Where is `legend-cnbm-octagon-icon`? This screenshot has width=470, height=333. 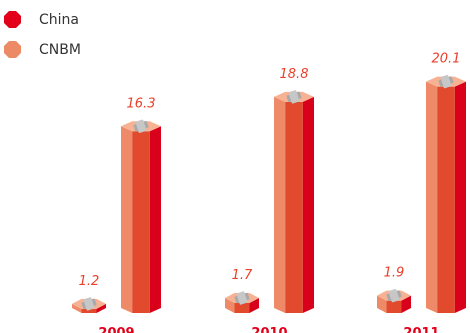 legend-cnbm-octagon-icon is located at coordinates (12, 49).